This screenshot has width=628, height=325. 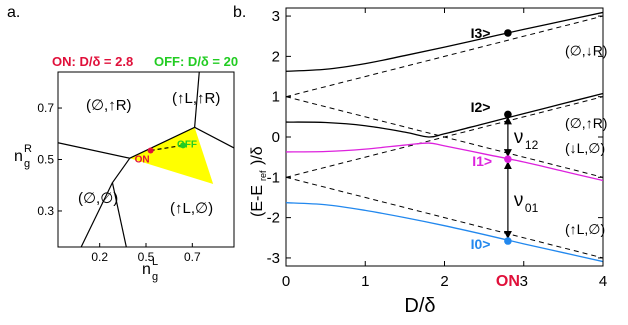 What do you see at coordinates (481, 107) in the screenshot?
I see `state-label: I2>` at bounding box center [481, 107].